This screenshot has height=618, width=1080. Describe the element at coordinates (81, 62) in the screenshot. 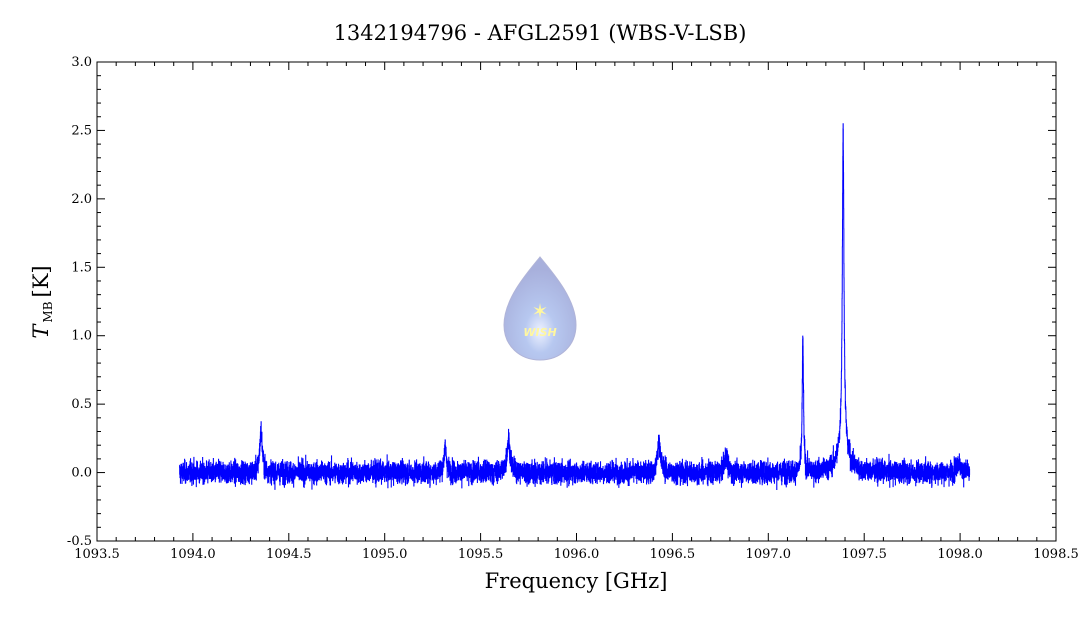

I see `y-tick-label: 3.0` at that location.